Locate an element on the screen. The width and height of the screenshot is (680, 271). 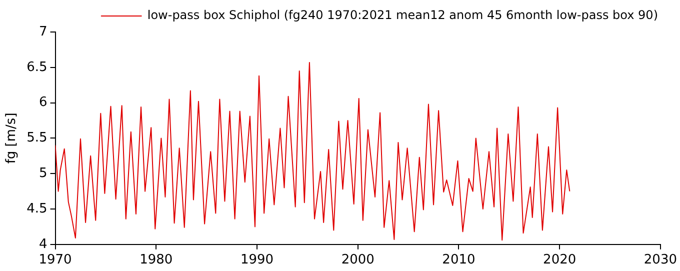
x-tick-label: 1990 is located at coordinates (257, 260).